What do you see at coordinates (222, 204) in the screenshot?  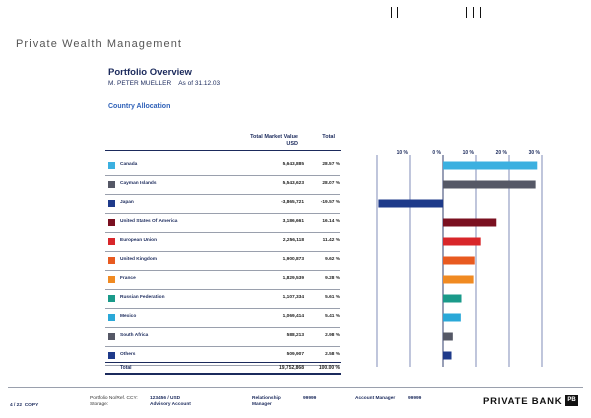 I see `table-row: Japan -3,865,721 -19.57 %` at bounding box center [222, 204].